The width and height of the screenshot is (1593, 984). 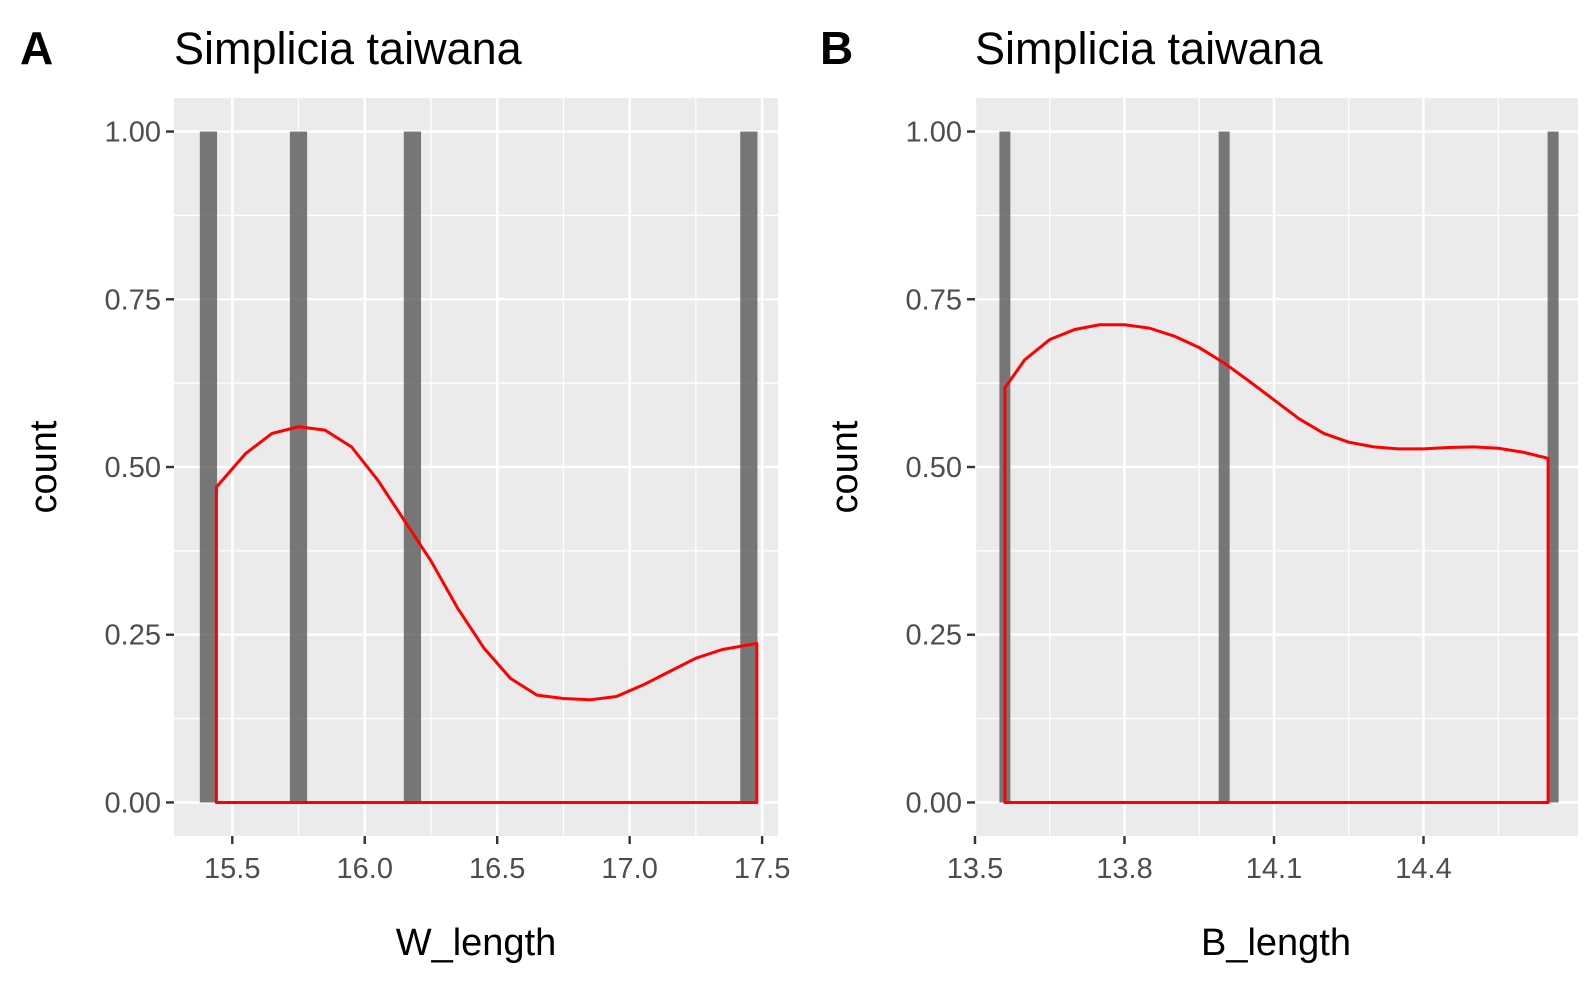 What do you see at coordinates (975, 869) in the screenshot?
I see `x-tick-label: 13.5` at bounding box center [975, 869].